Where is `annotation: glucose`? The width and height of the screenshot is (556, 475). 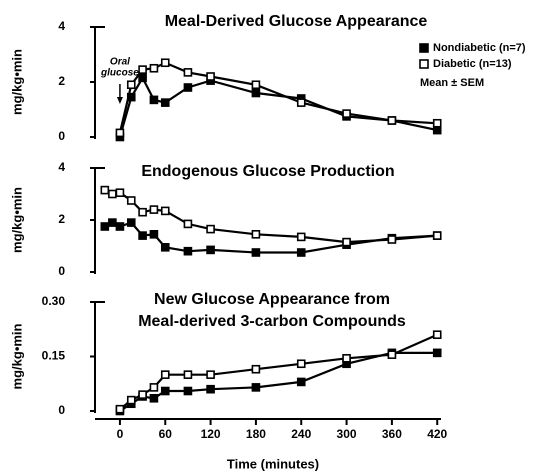 annotation: glucose is located at coordinates (119, 73).